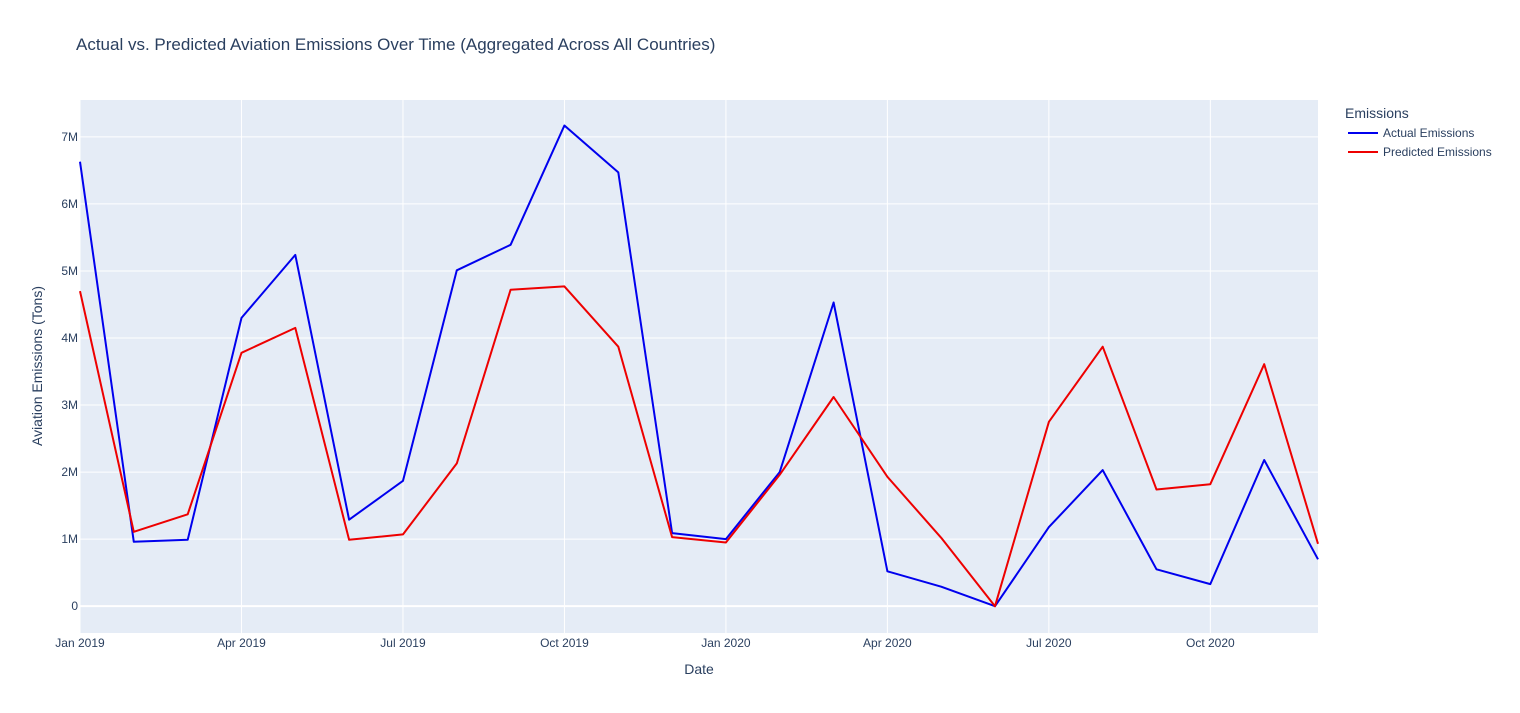 The image size is (1520, 713). What do you see at coordinates (403, 643) in the screenshot?
I see `x-tick-label: Jul 2019` at bounding box center [403, 643].